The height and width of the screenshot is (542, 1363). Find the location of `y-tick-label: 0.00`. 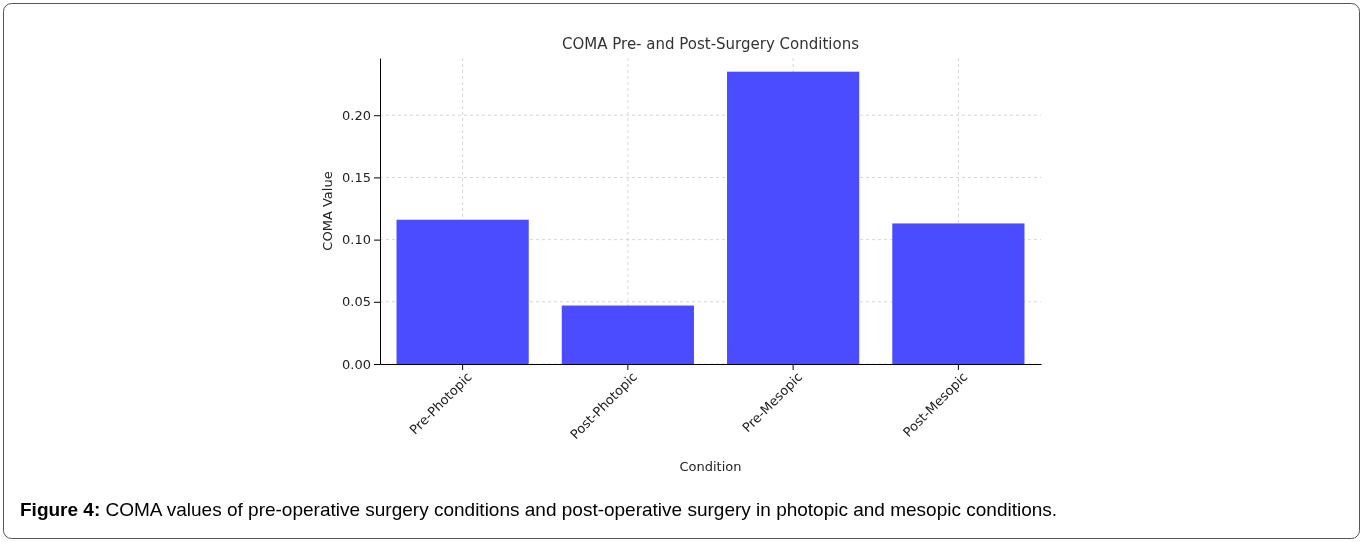

y-tick-label: 0.00 is located at coordinates (356, 364).